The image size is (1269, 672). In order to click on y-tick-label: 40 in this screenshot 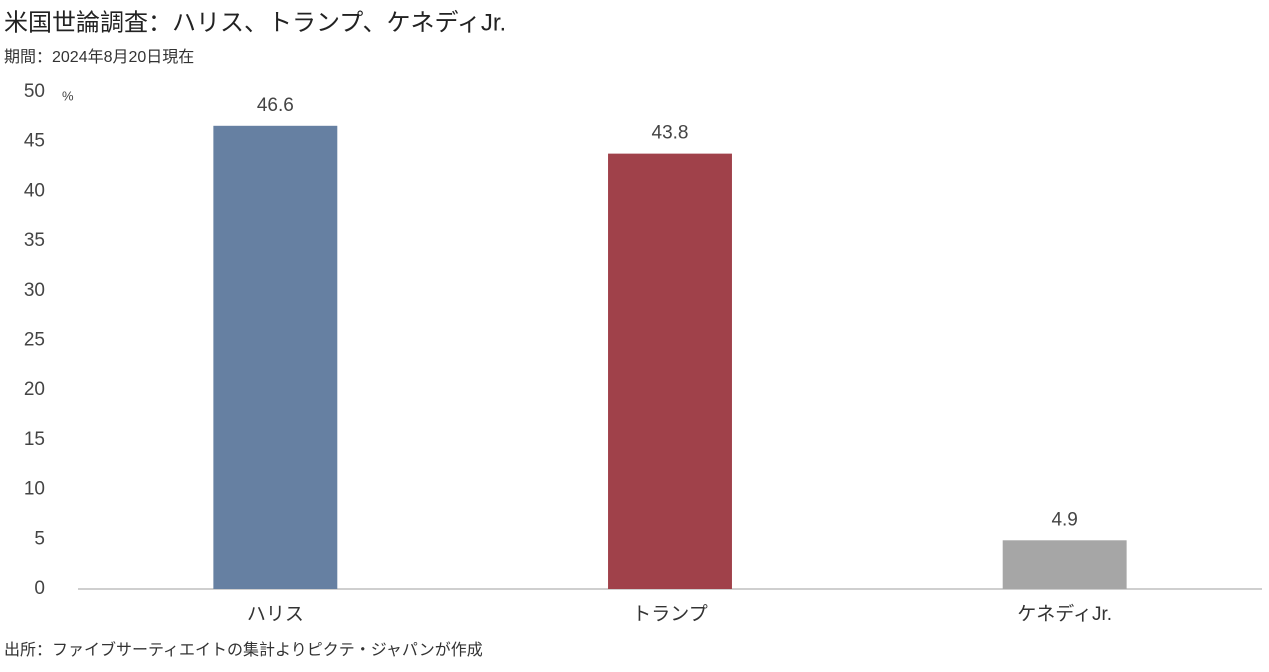, I will do `click(34, 190)`.